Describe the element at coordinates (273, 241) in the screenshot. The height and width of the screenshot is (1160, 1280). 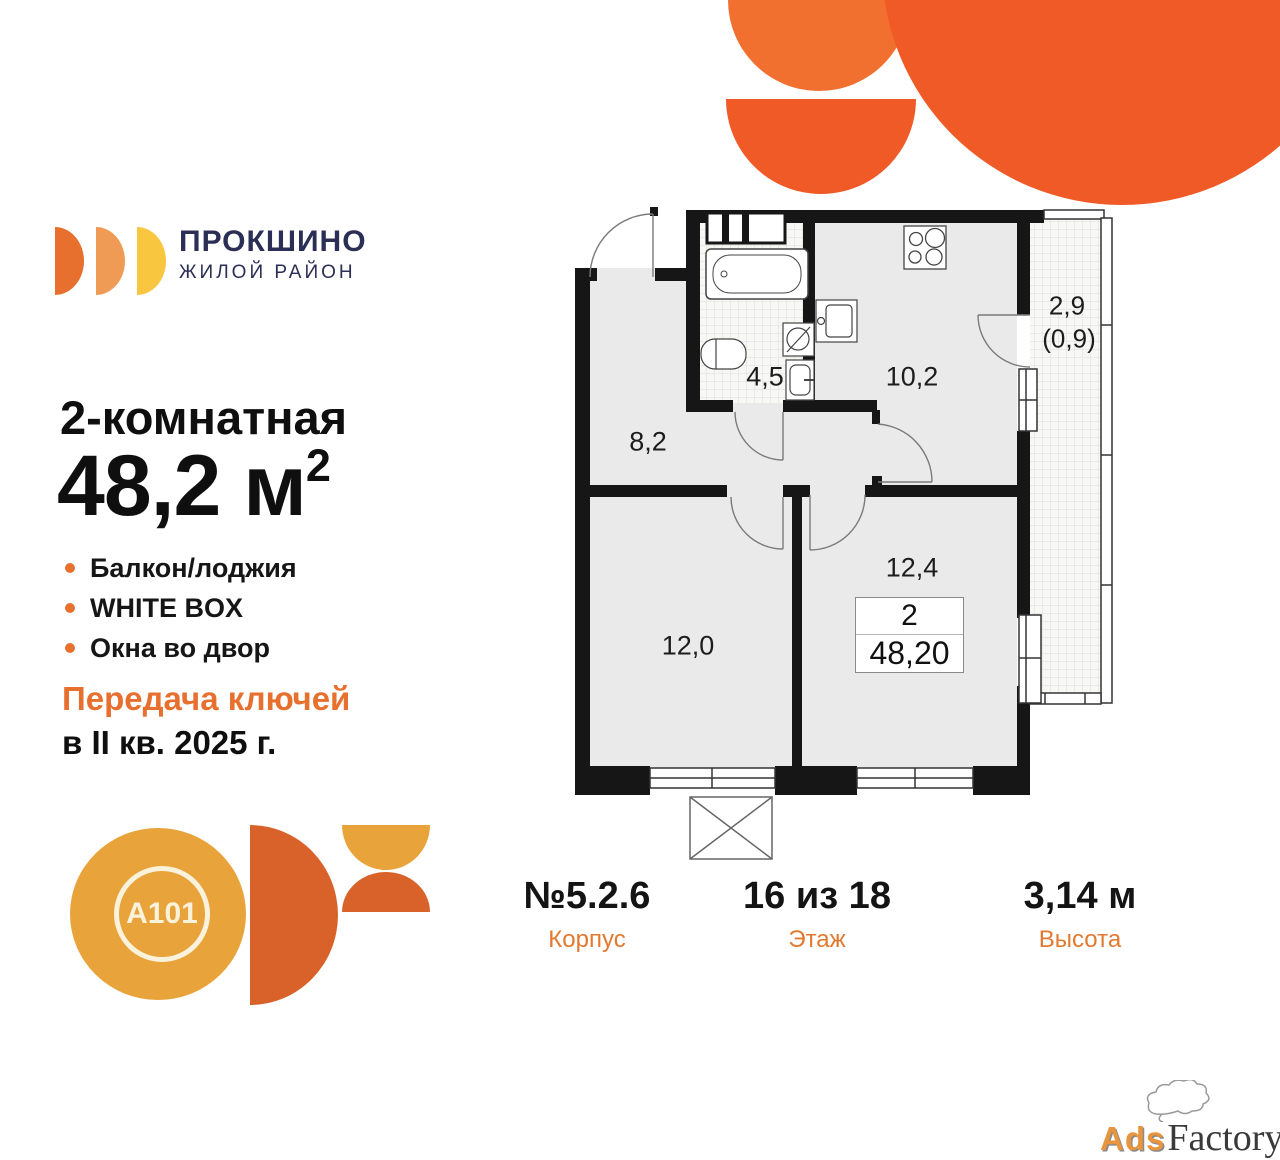
I see `brand-name: ПРОКШИНО` at that location.